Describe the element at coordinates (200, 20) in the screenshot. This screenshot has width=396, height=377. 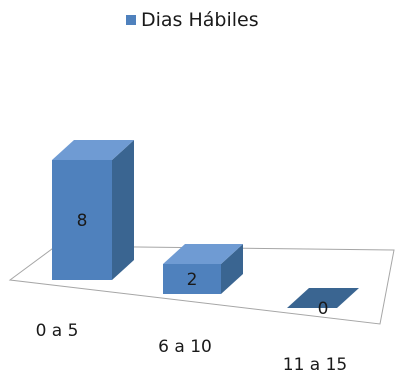
I see `legend-label-dias-habiles: Dias Hábiles` at that location.